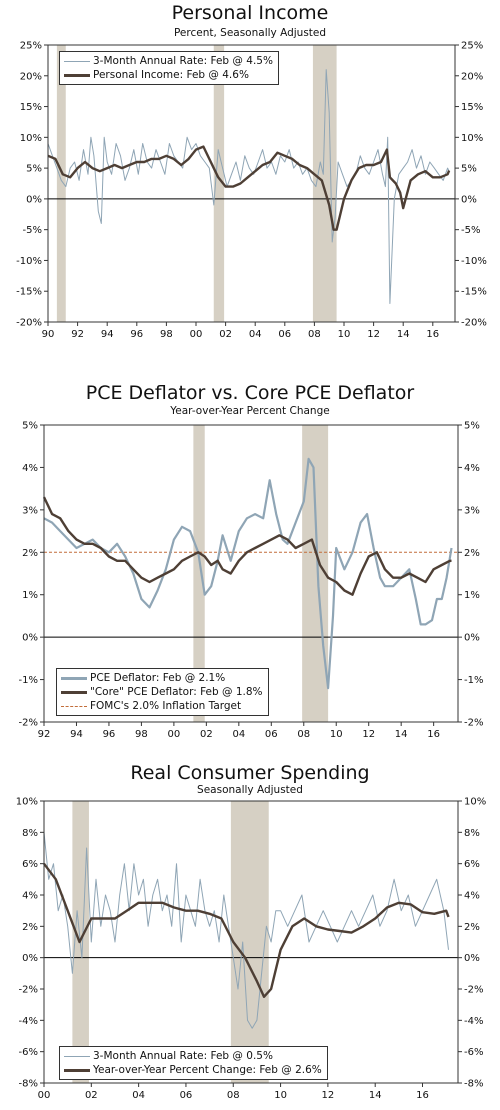  What do you see at coordinates (28, 1021) in the screenshot?
I see `y-tick-label-left: -4%` at bounding box center [28, 1021].